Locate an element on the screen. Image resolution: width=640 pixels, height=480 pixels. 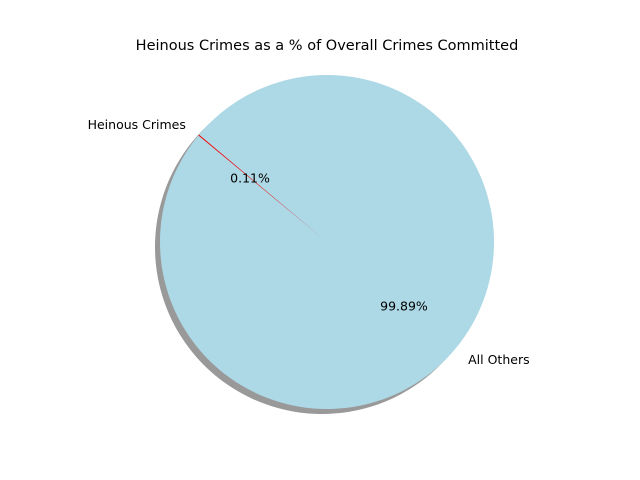
slice-percent-heinous-crimes: 0.11% is located at coordinates (250, 177).